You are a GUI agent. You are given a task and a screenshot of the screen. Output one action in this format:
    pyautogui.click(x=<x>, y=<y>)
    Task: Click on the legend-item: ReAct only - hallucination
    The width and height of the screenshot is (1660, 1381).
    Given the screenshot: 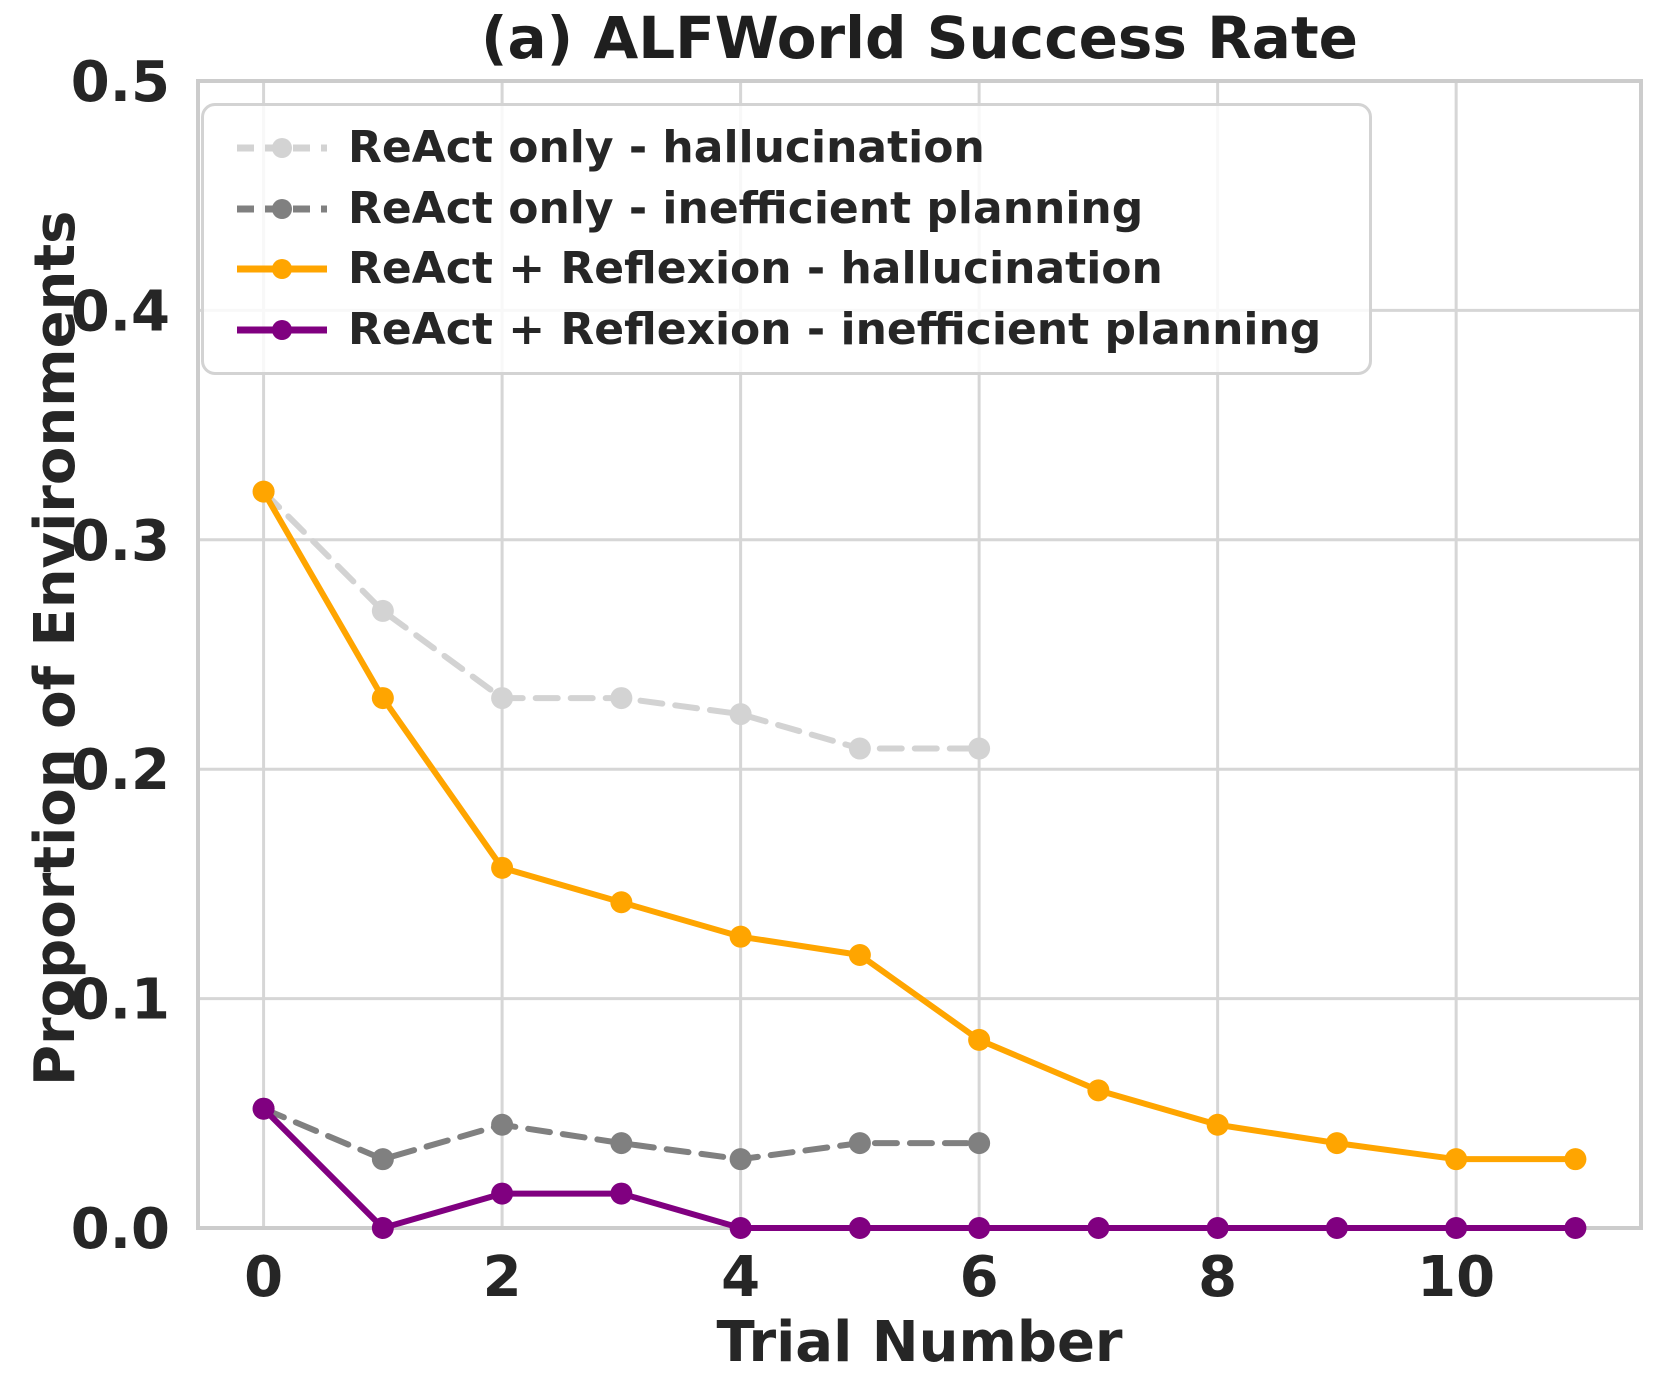 What is the action you would take?
    pyautogui.click(x=796, y=148)
    